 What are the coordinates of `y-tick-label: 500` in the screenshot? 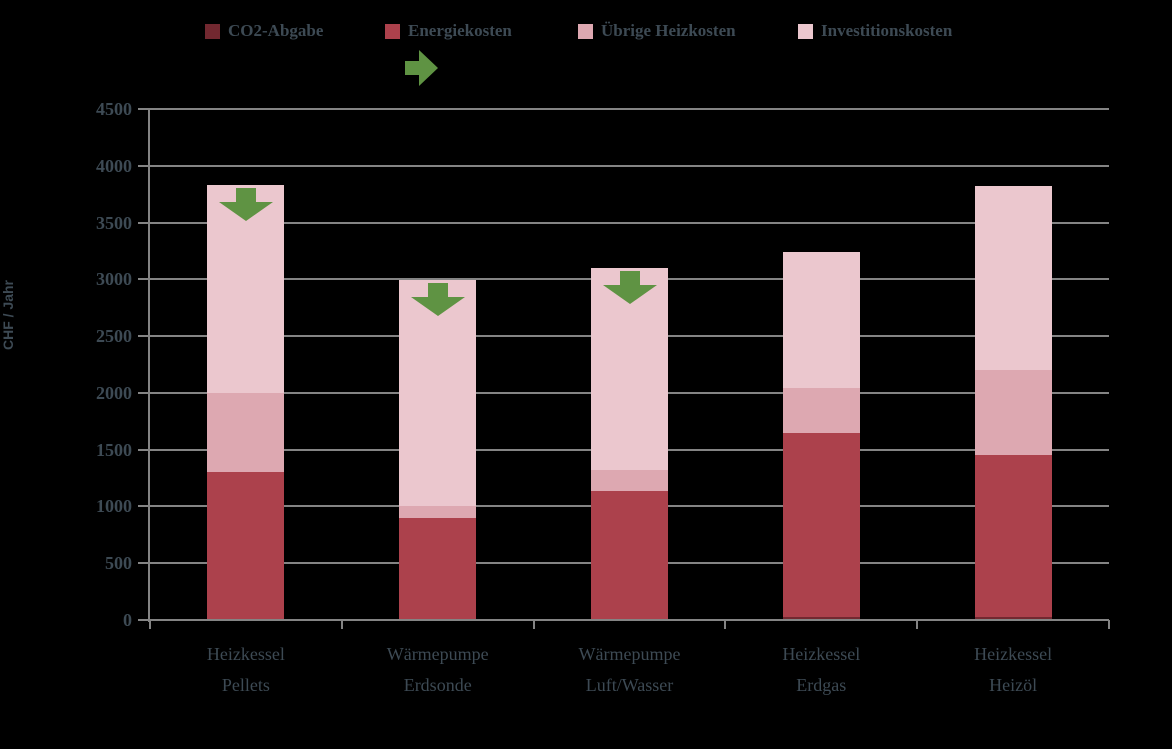 It's located at (118, 563).